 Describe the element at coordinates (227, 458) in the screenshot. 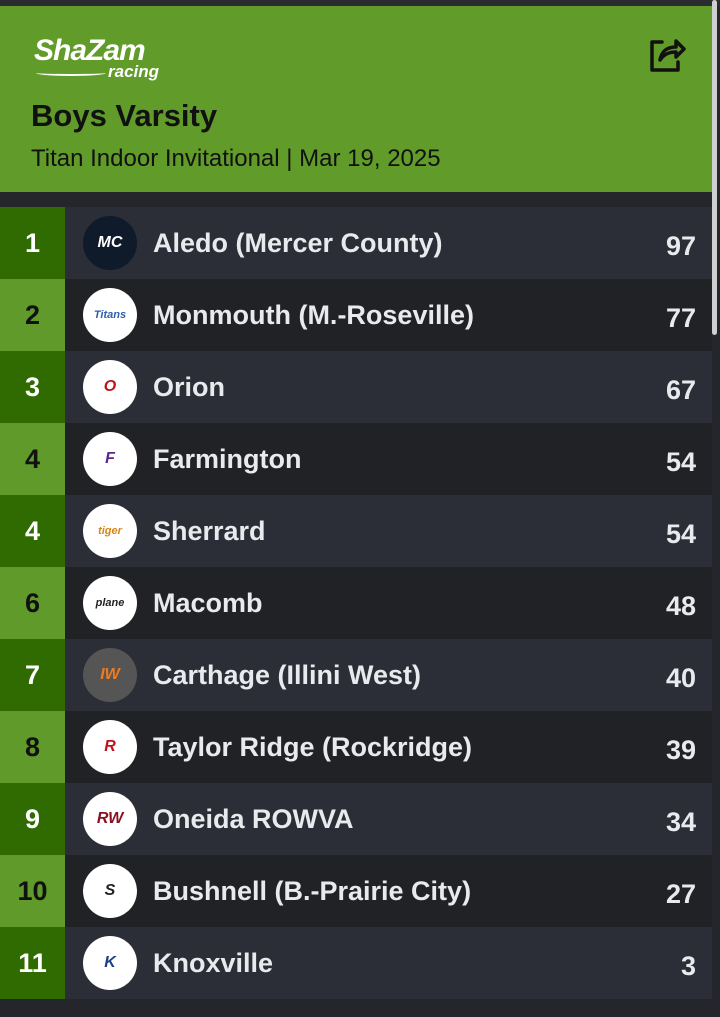

I see `team-name: Farmington` at that location.